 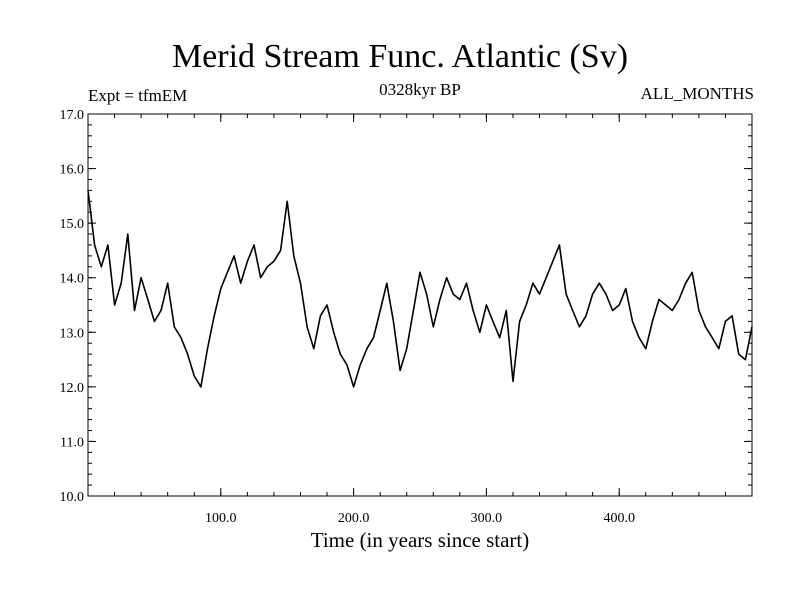 What do you see at coordinates (72, 170) in the screenshot?
I see `y-tick-label: 16.0` at bounding box center [72, 170].